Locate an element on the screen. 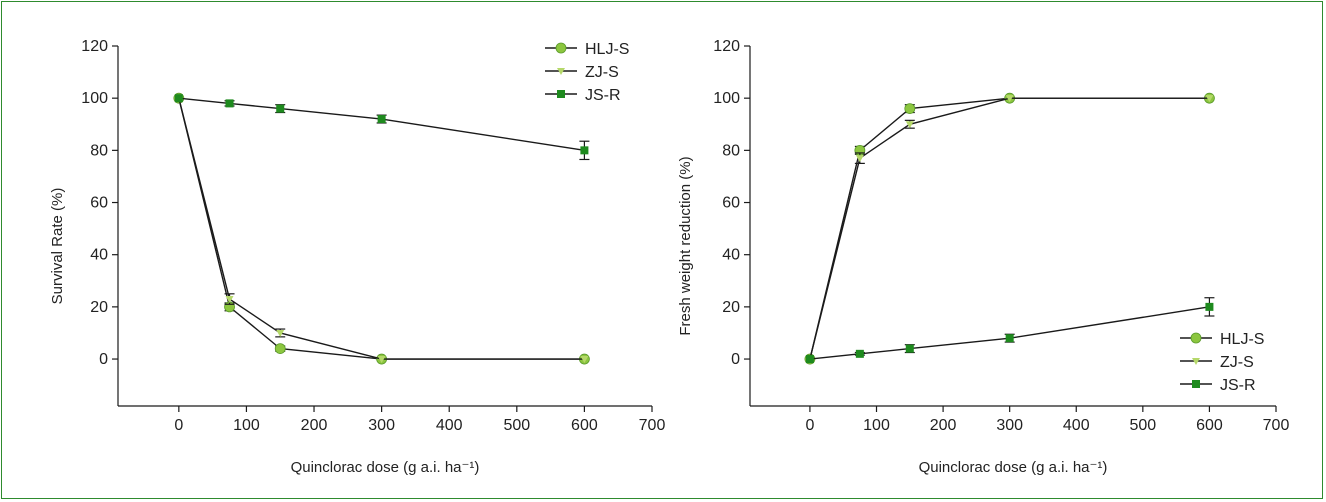 The height and width of the screenshot is (502, 1326). y-axis-label: Survival Rate (%) is located at coordinates (57, 246).